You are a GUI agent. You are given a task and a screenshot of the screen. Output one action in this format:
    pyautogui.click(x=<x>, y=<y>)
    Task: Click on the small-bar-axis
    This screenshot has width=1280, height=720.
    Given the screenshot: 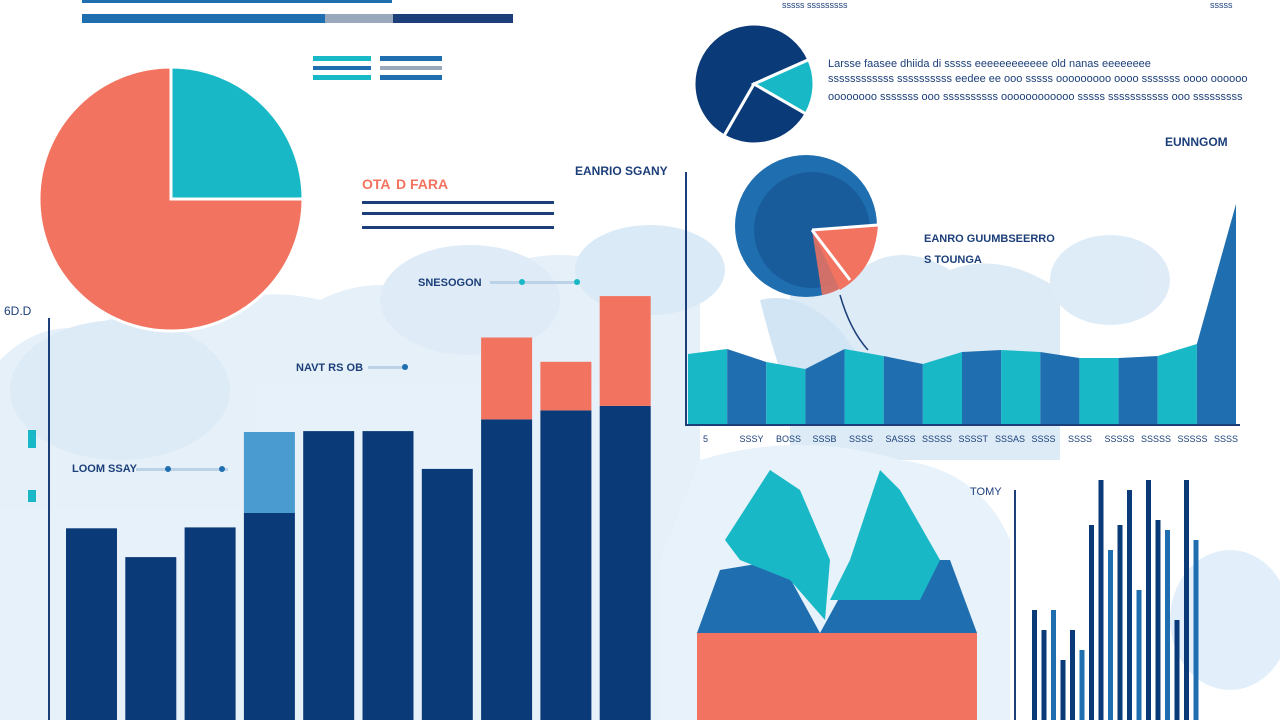 What is the action you would take?
    pyautogui.click(x=1015, y=605)
    